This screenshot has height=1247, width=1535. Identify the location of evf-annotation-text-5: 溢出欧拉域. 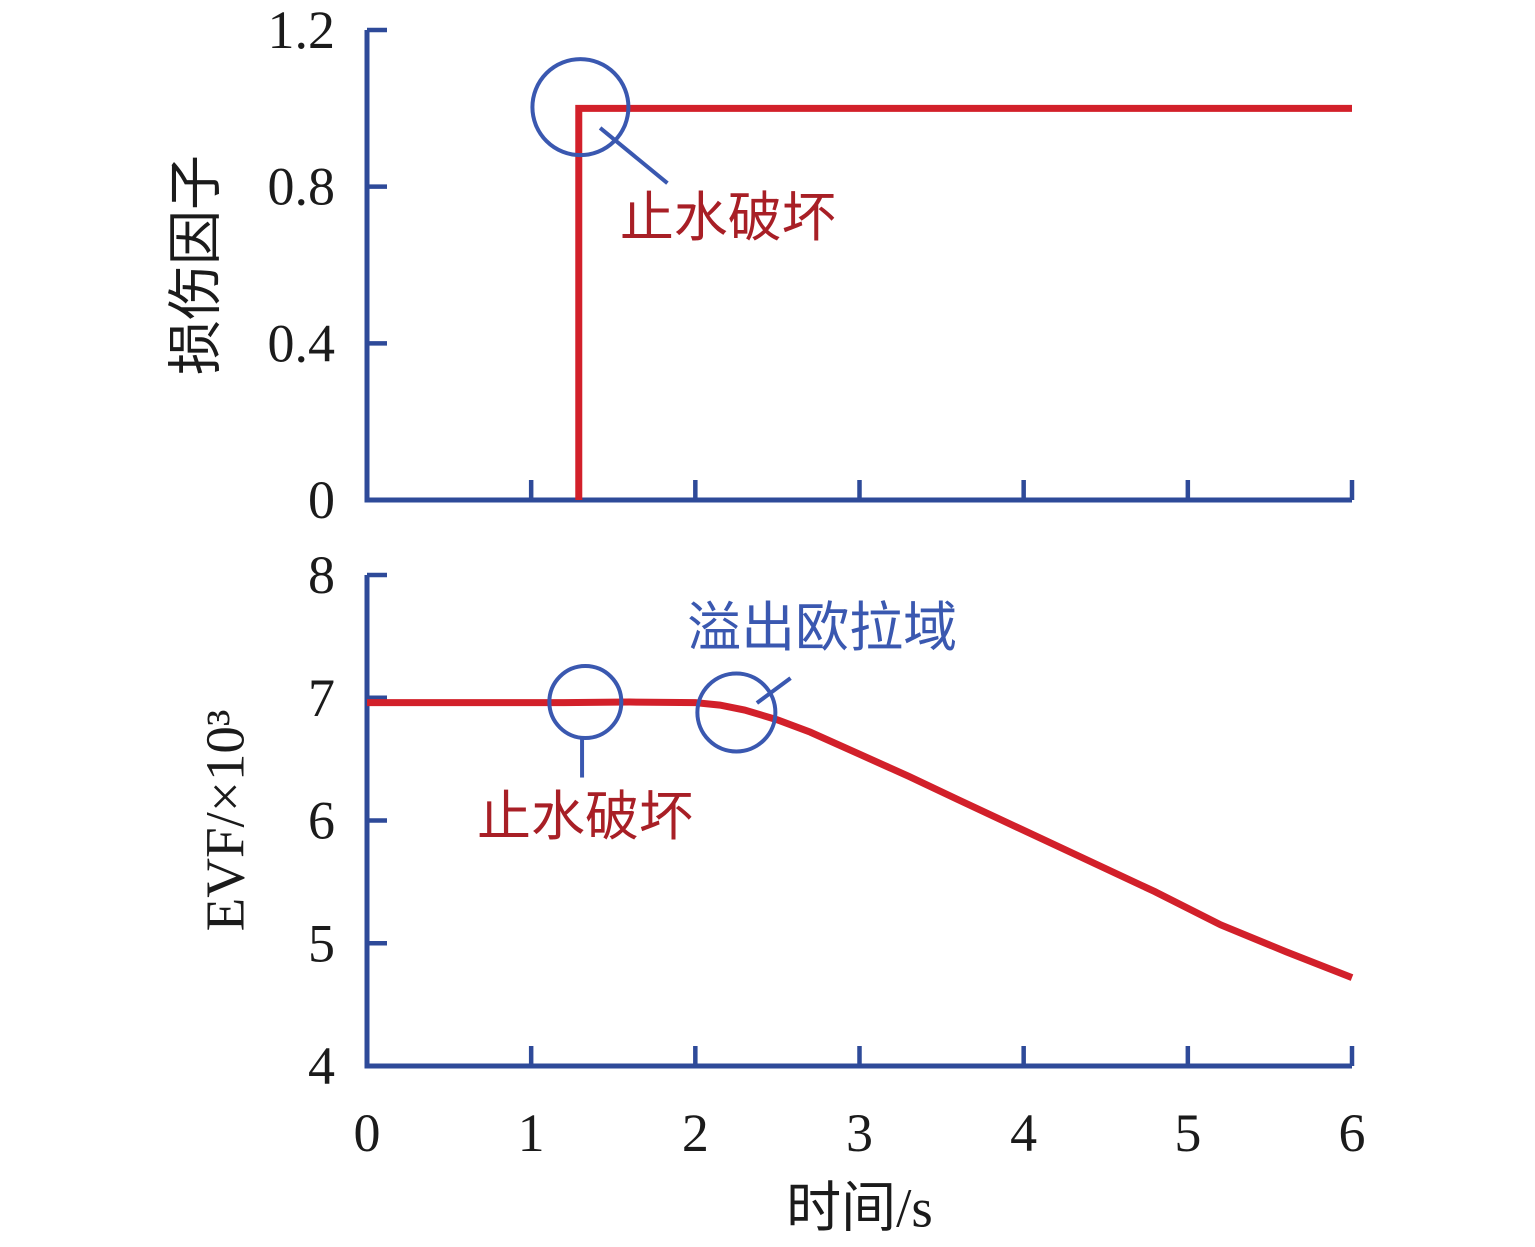
(822, 628).